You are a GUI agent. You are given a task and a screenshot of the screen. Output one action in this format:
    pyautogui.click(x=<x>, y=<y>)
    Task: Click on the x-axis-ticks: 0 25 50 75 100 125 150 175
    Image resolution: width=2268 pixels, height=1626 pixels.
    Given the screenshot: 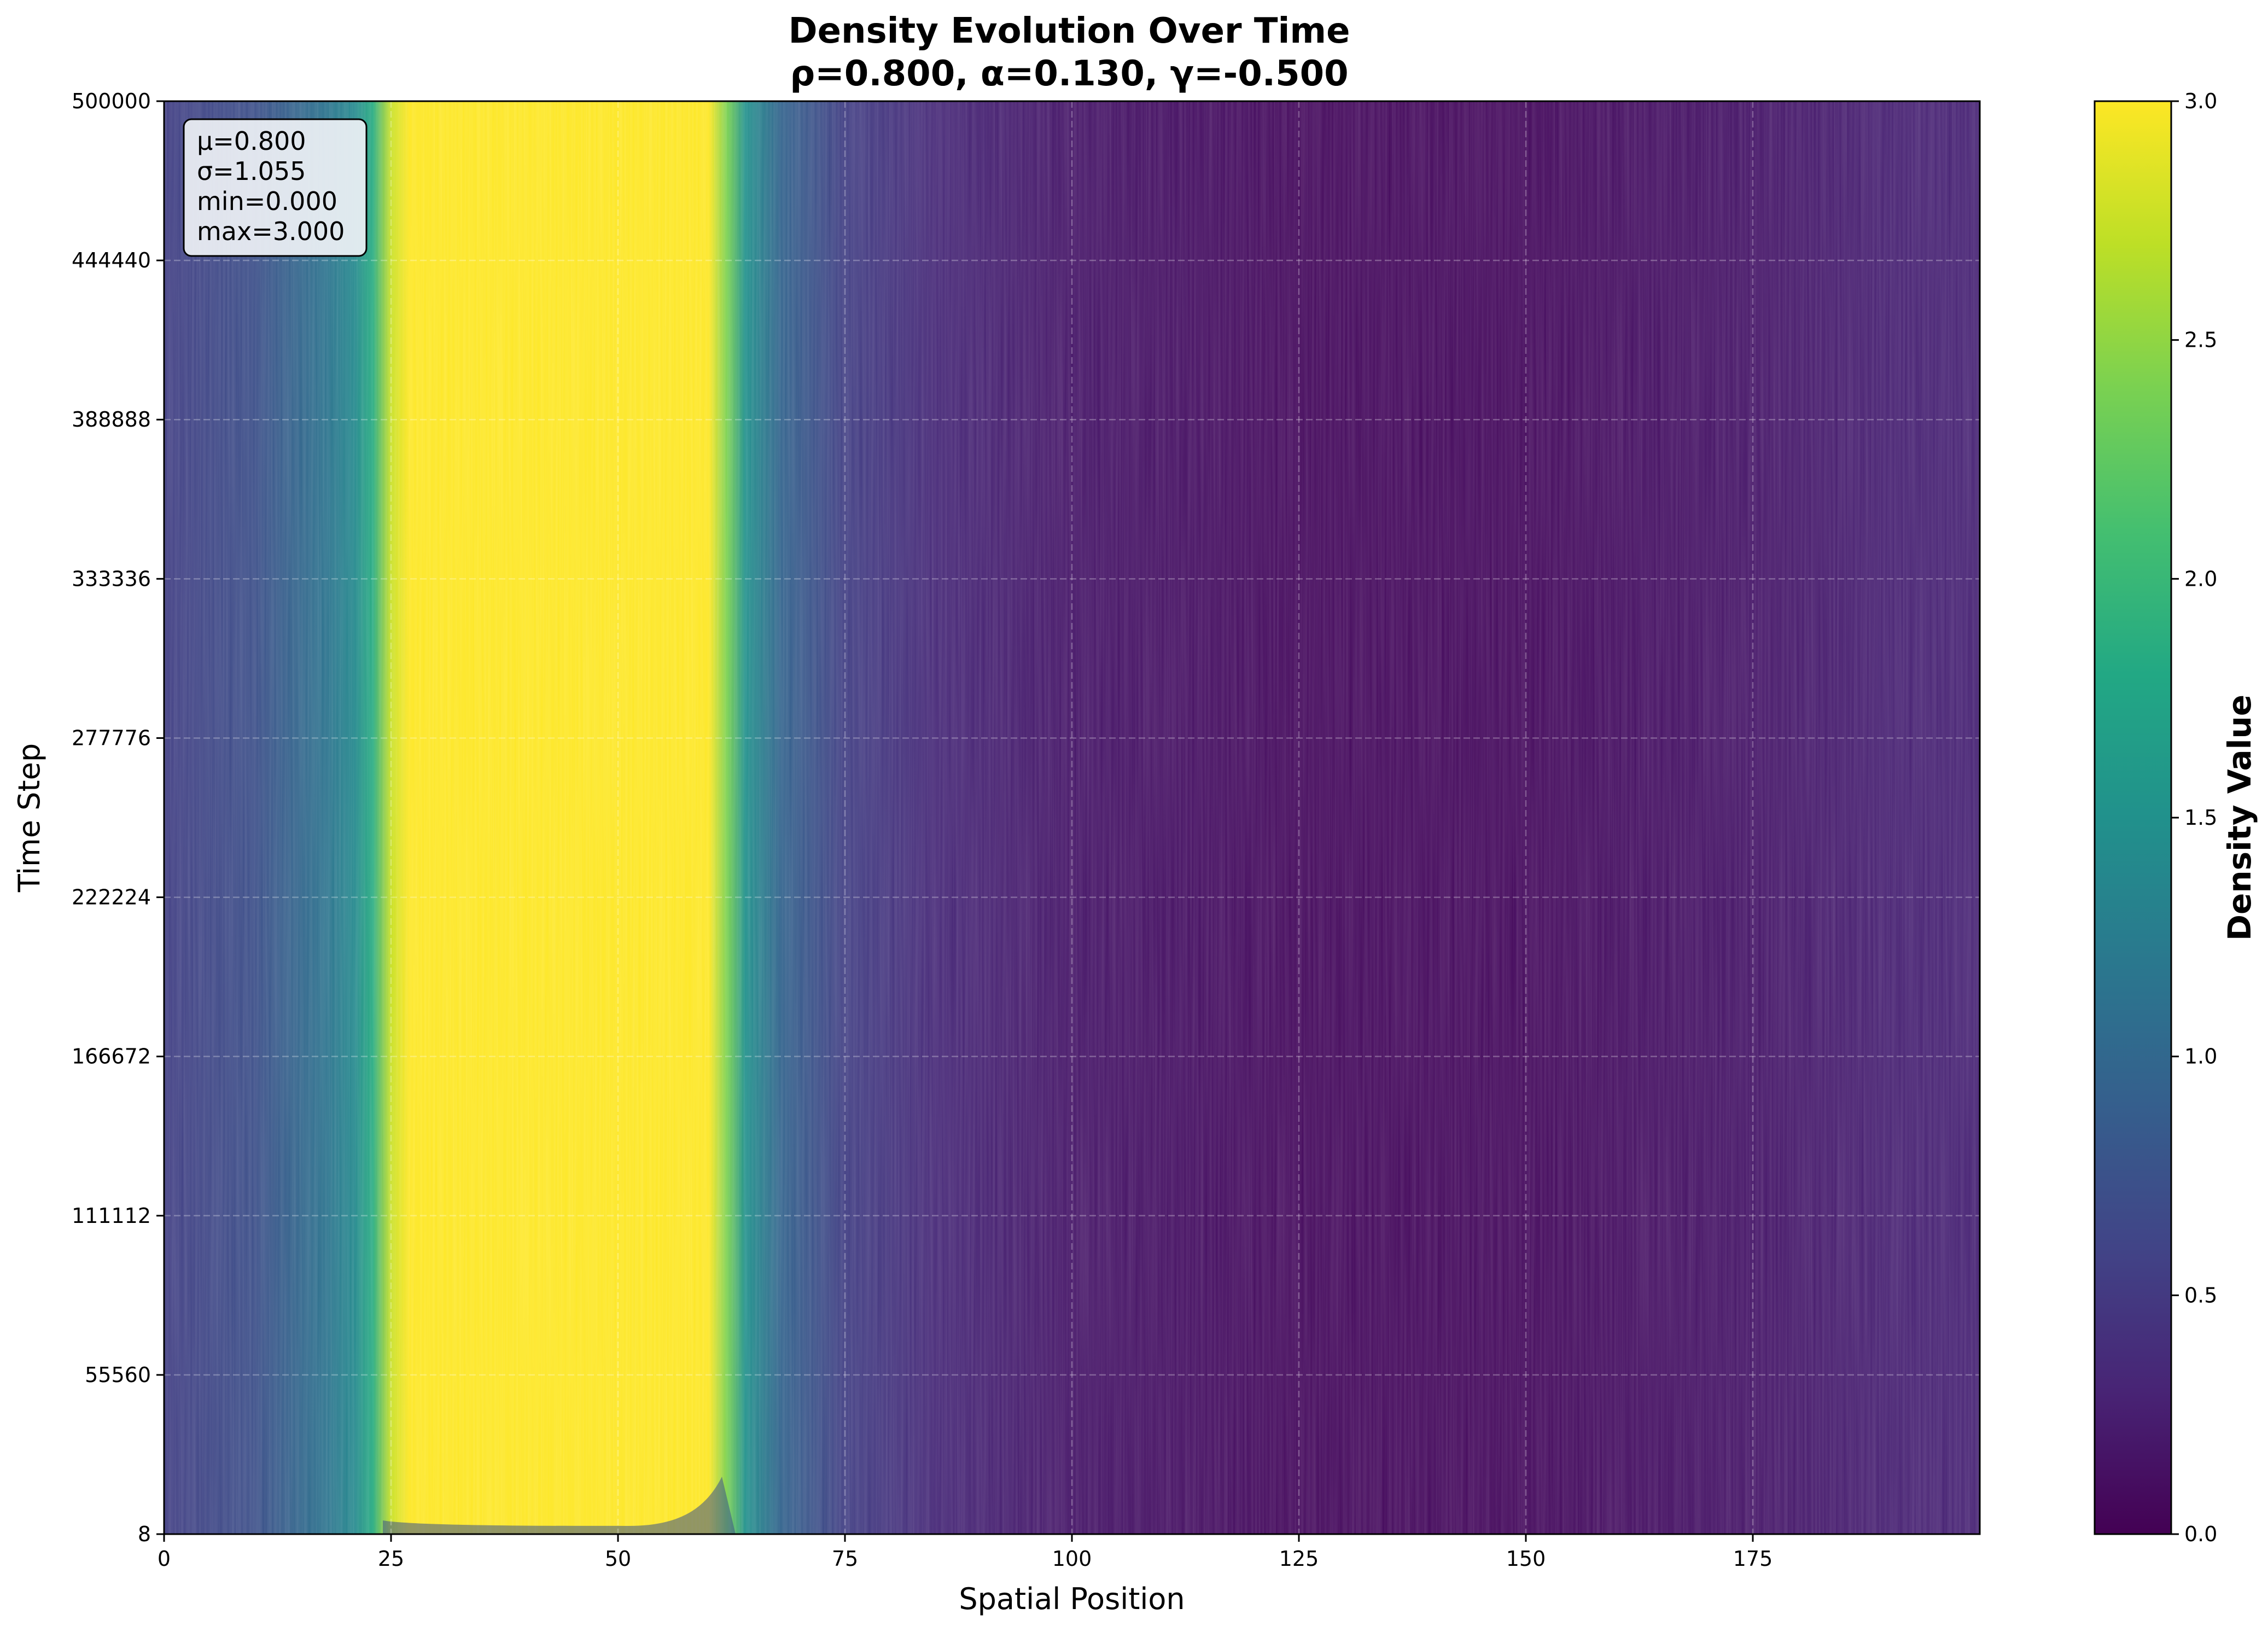 What is the action you would take?
    pyautogui.click(x=965, y=1552)
    